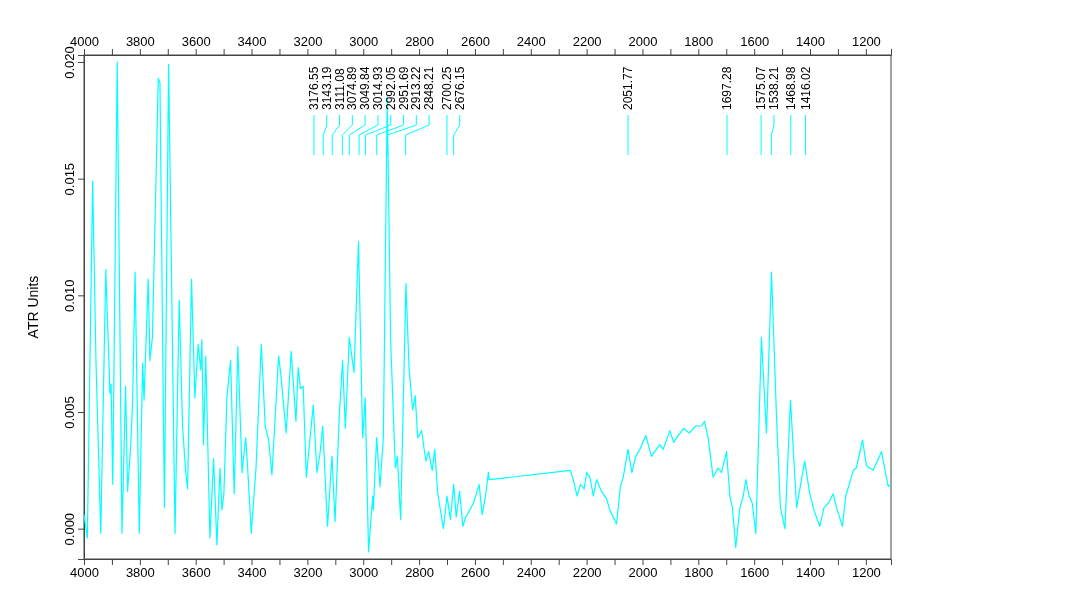 The image size is (1070, 612). What do you see at coordinates (416, 88) in the screenshot?
I see `annotation: 2913.22` at bounding box center [416, 88].